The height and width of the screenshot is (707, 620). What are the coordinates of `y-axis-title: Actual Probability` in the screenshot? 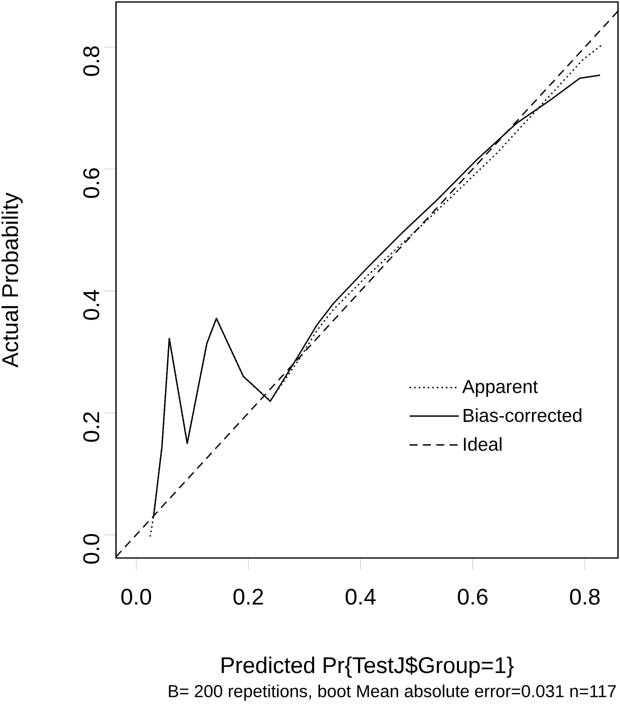 It's located at (12, 280).